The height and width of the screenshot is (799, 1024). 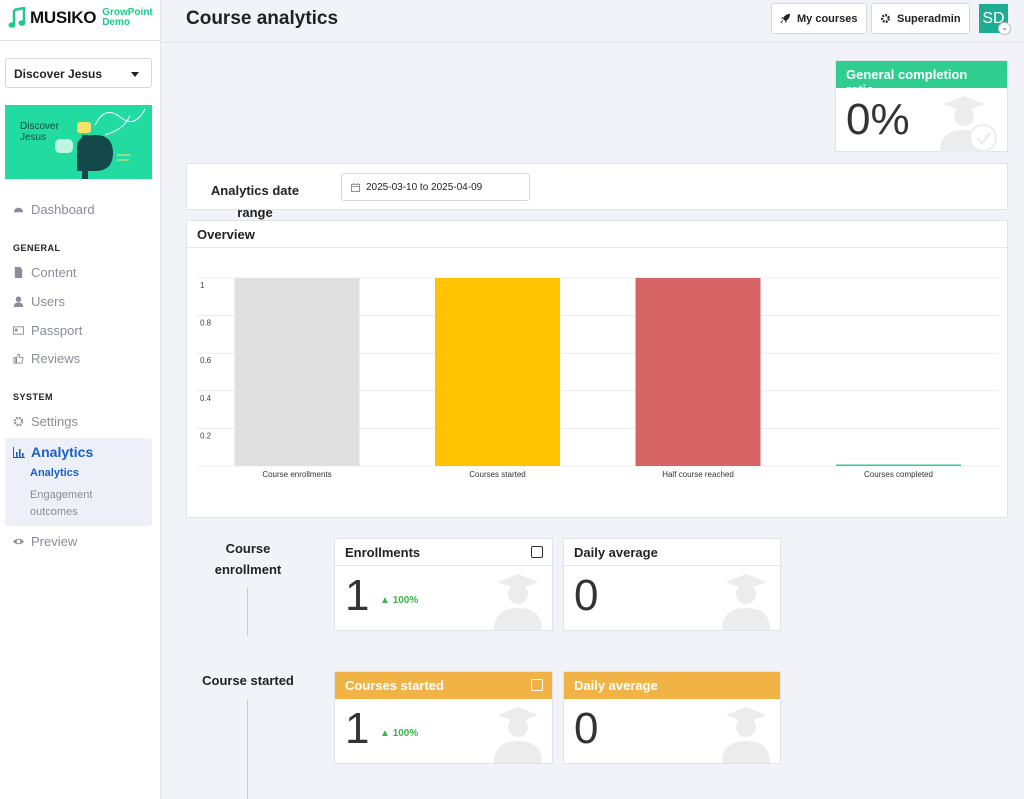 What do you see at coordinates (54, 473) in the screenshot?
I see `nav-analytics-sub: Analytics` at bounding box center [54, 473].